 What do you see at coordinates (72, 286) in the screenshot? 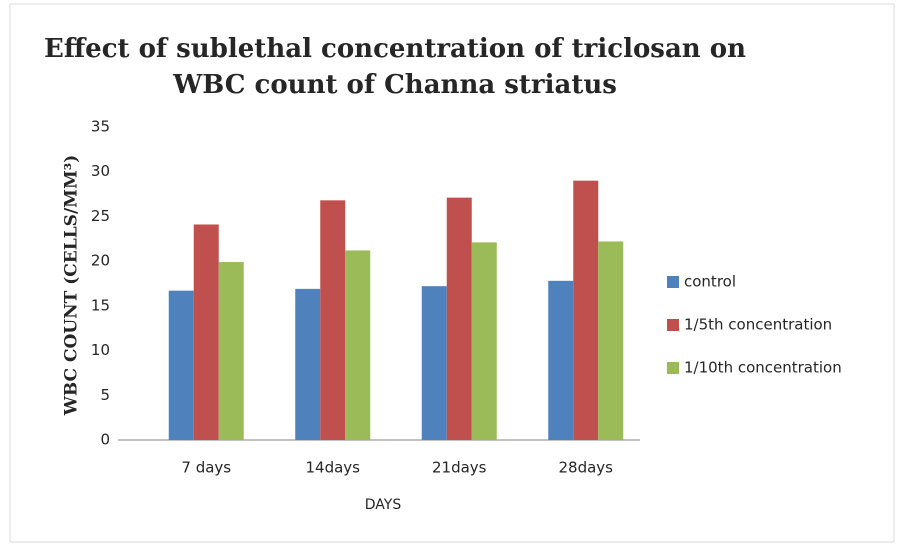
I see `y-axis-label: WBC COUNT (CELLS/MM³)` at bounding box center [72, 286].